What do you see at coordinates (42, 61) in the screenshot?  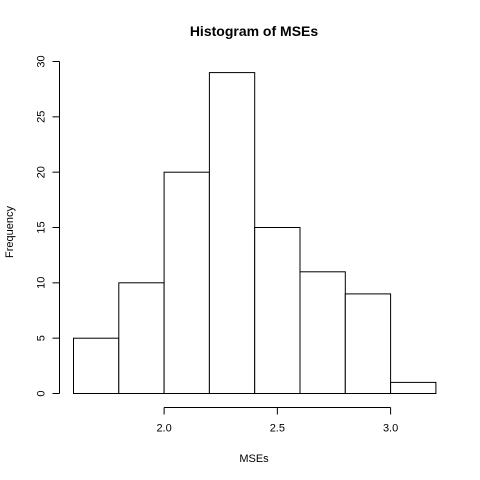 I see `y-tick-label: 30` at bounding box center [42, 61].